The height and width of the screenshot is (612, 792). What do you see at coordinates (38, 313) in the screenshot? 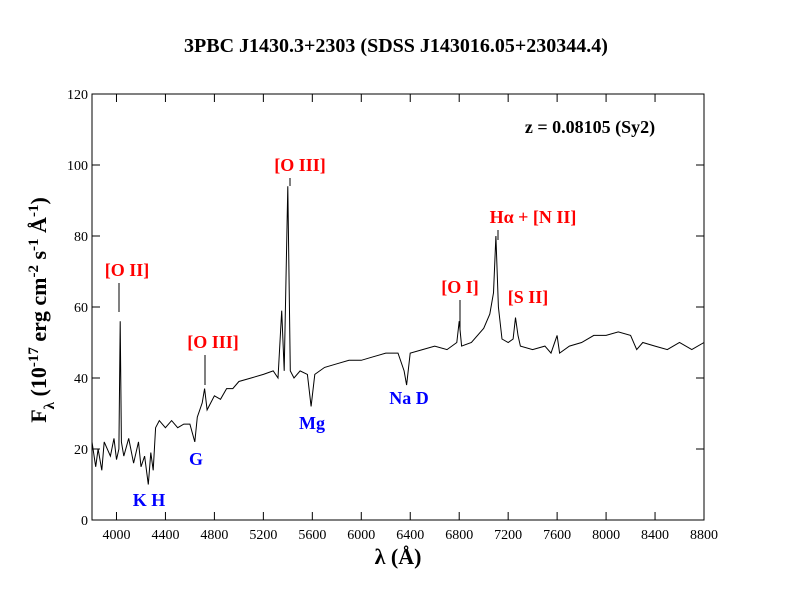
I see `y-axis-label-part: erg cm` at bounding box center [38, 313].